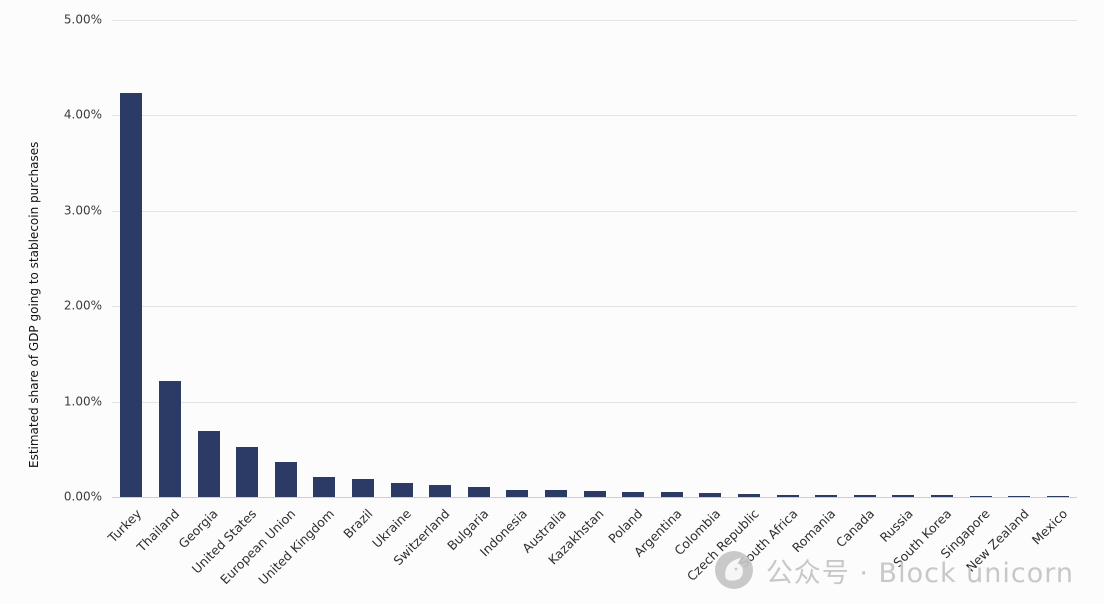  I want to click on bar-kazakhstan, so click(594, 494).